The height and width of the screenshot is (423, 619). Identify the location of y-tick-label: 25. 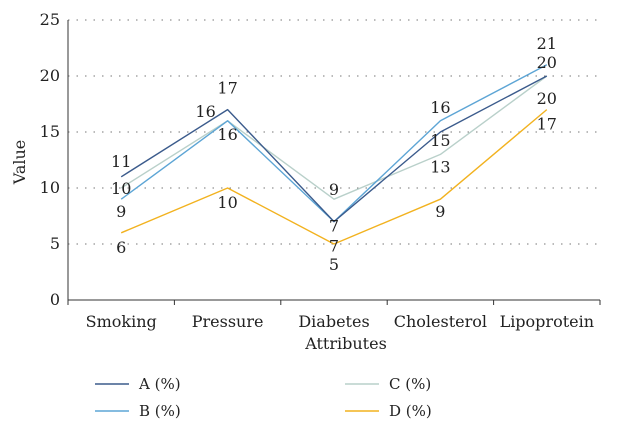
(50, 19).